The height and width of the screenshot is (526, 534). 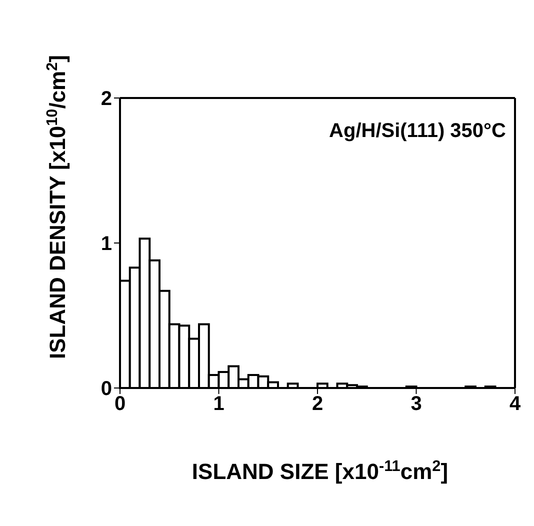 I want to click on x-tick-label: 2, so click(x=318, y=404).